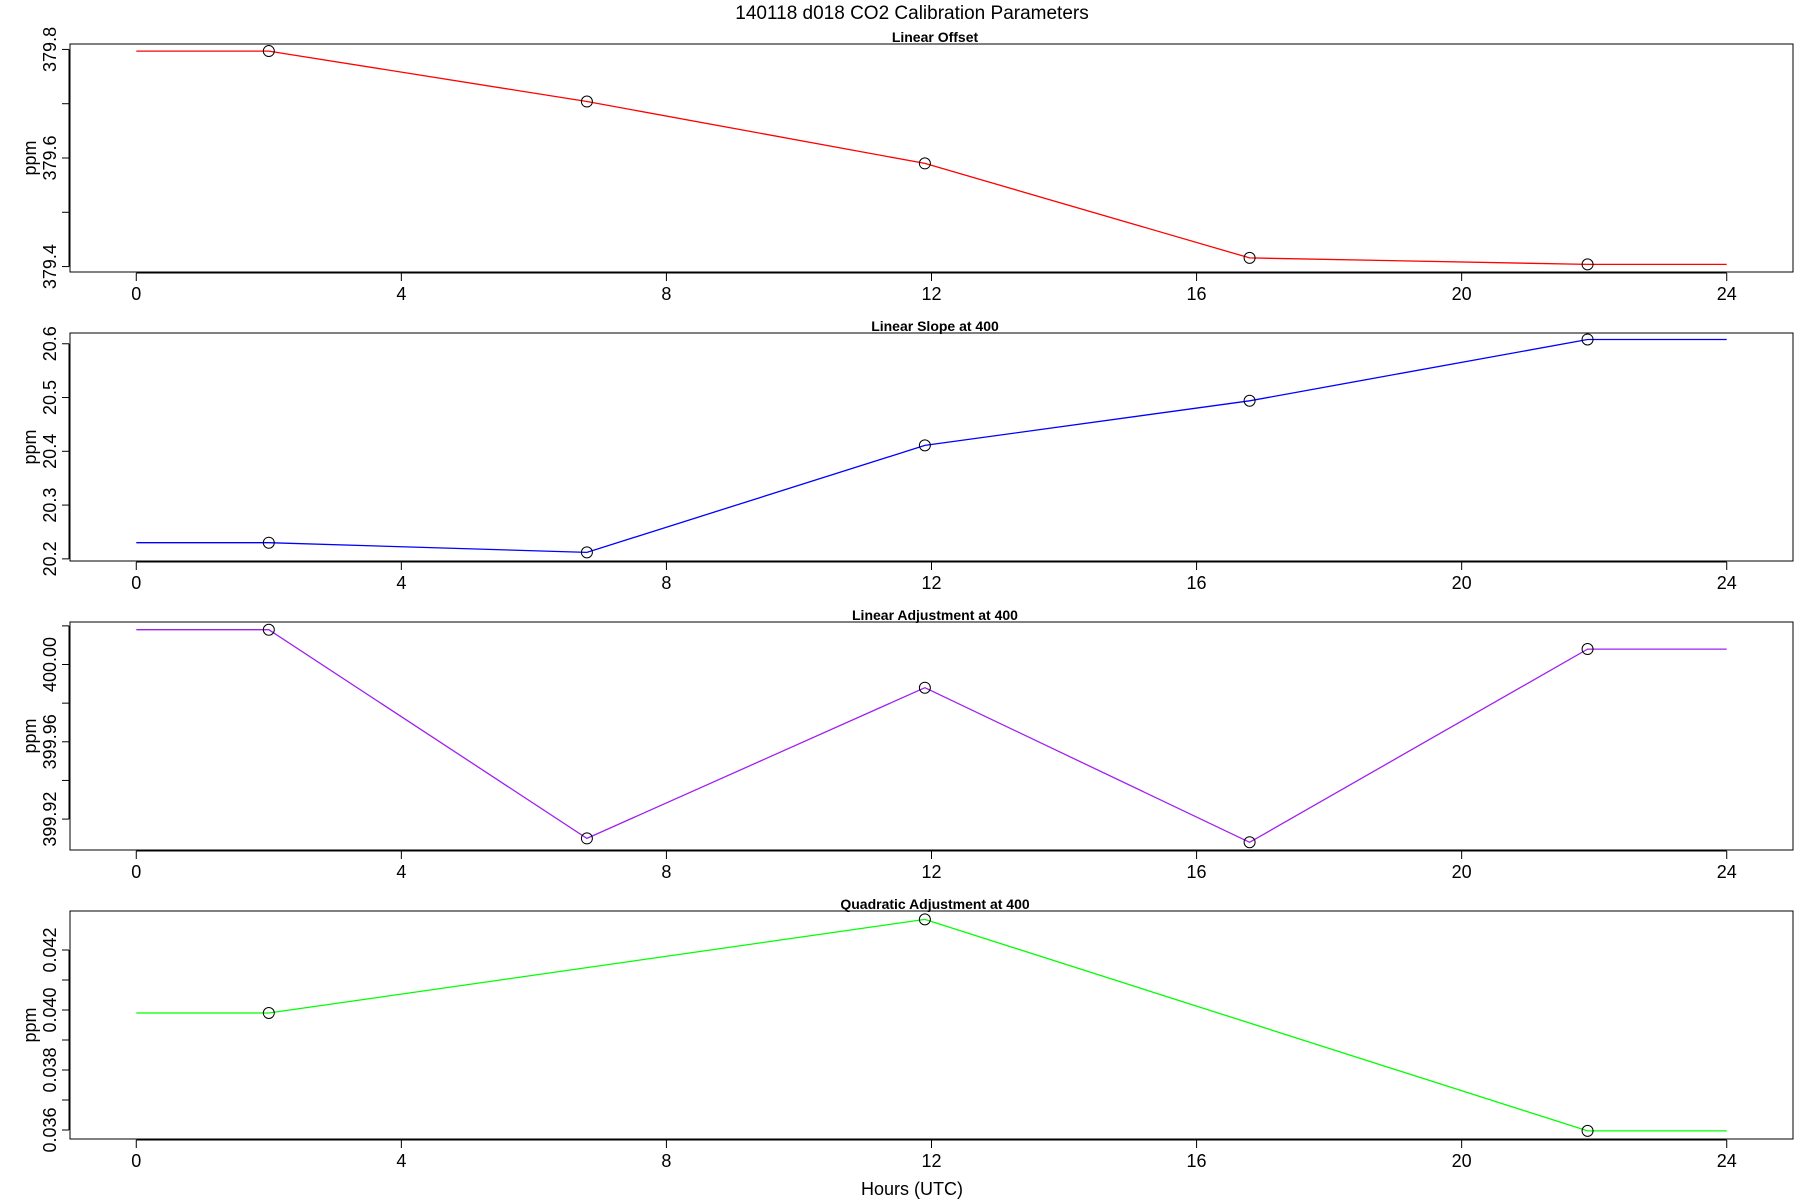 Image resolution: width=1800 pixels, height=1200 pixels. Describe the element at coordinates (50, 266) in the screenshot. I see `y-tick-label: 379.4` at that location.